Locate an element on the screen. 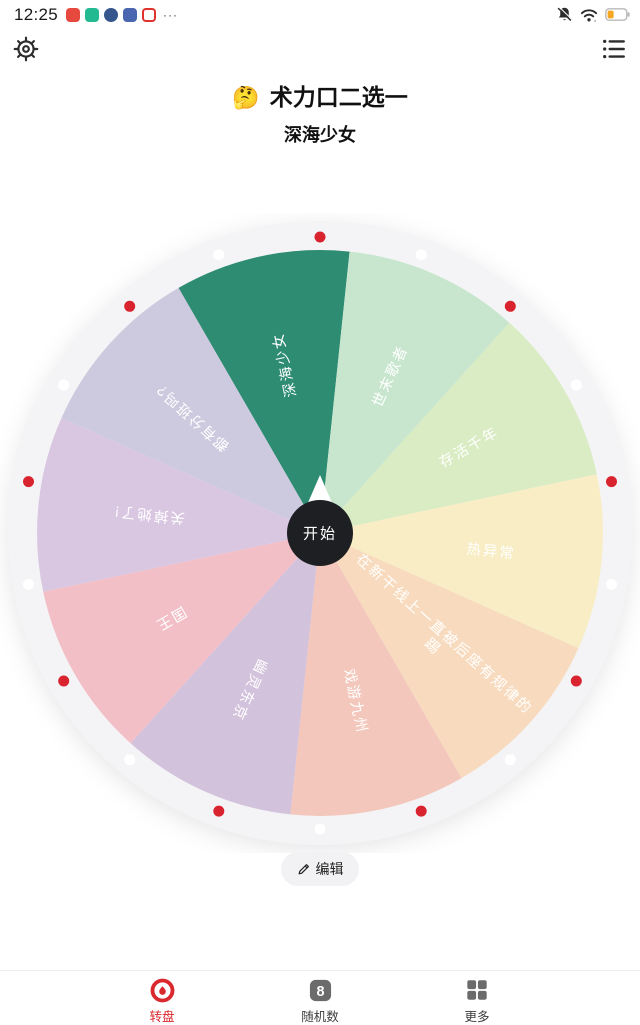 The height and width of the screenshot is (1025, 640). thinking-emoji: 🤔 is located at coordinates (246, 97).